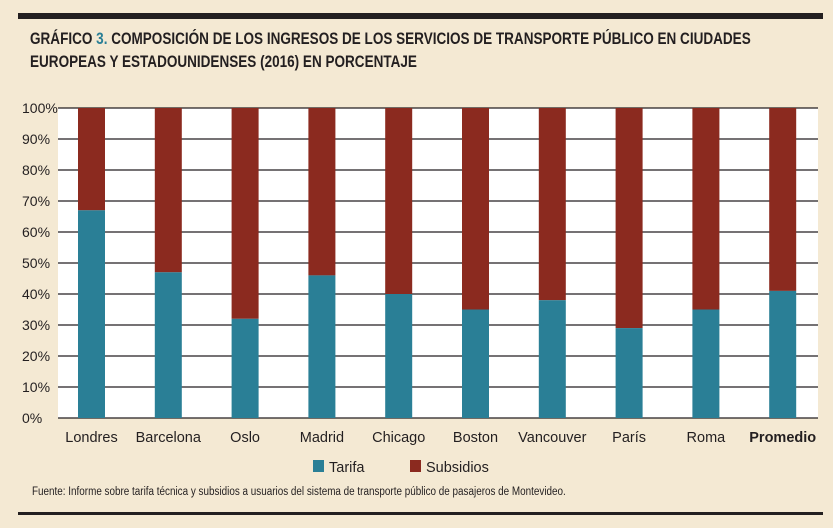  Describe the element at coordinates (36, 294) in the screenshot. I see `y-tick-label: 40%` at that location.